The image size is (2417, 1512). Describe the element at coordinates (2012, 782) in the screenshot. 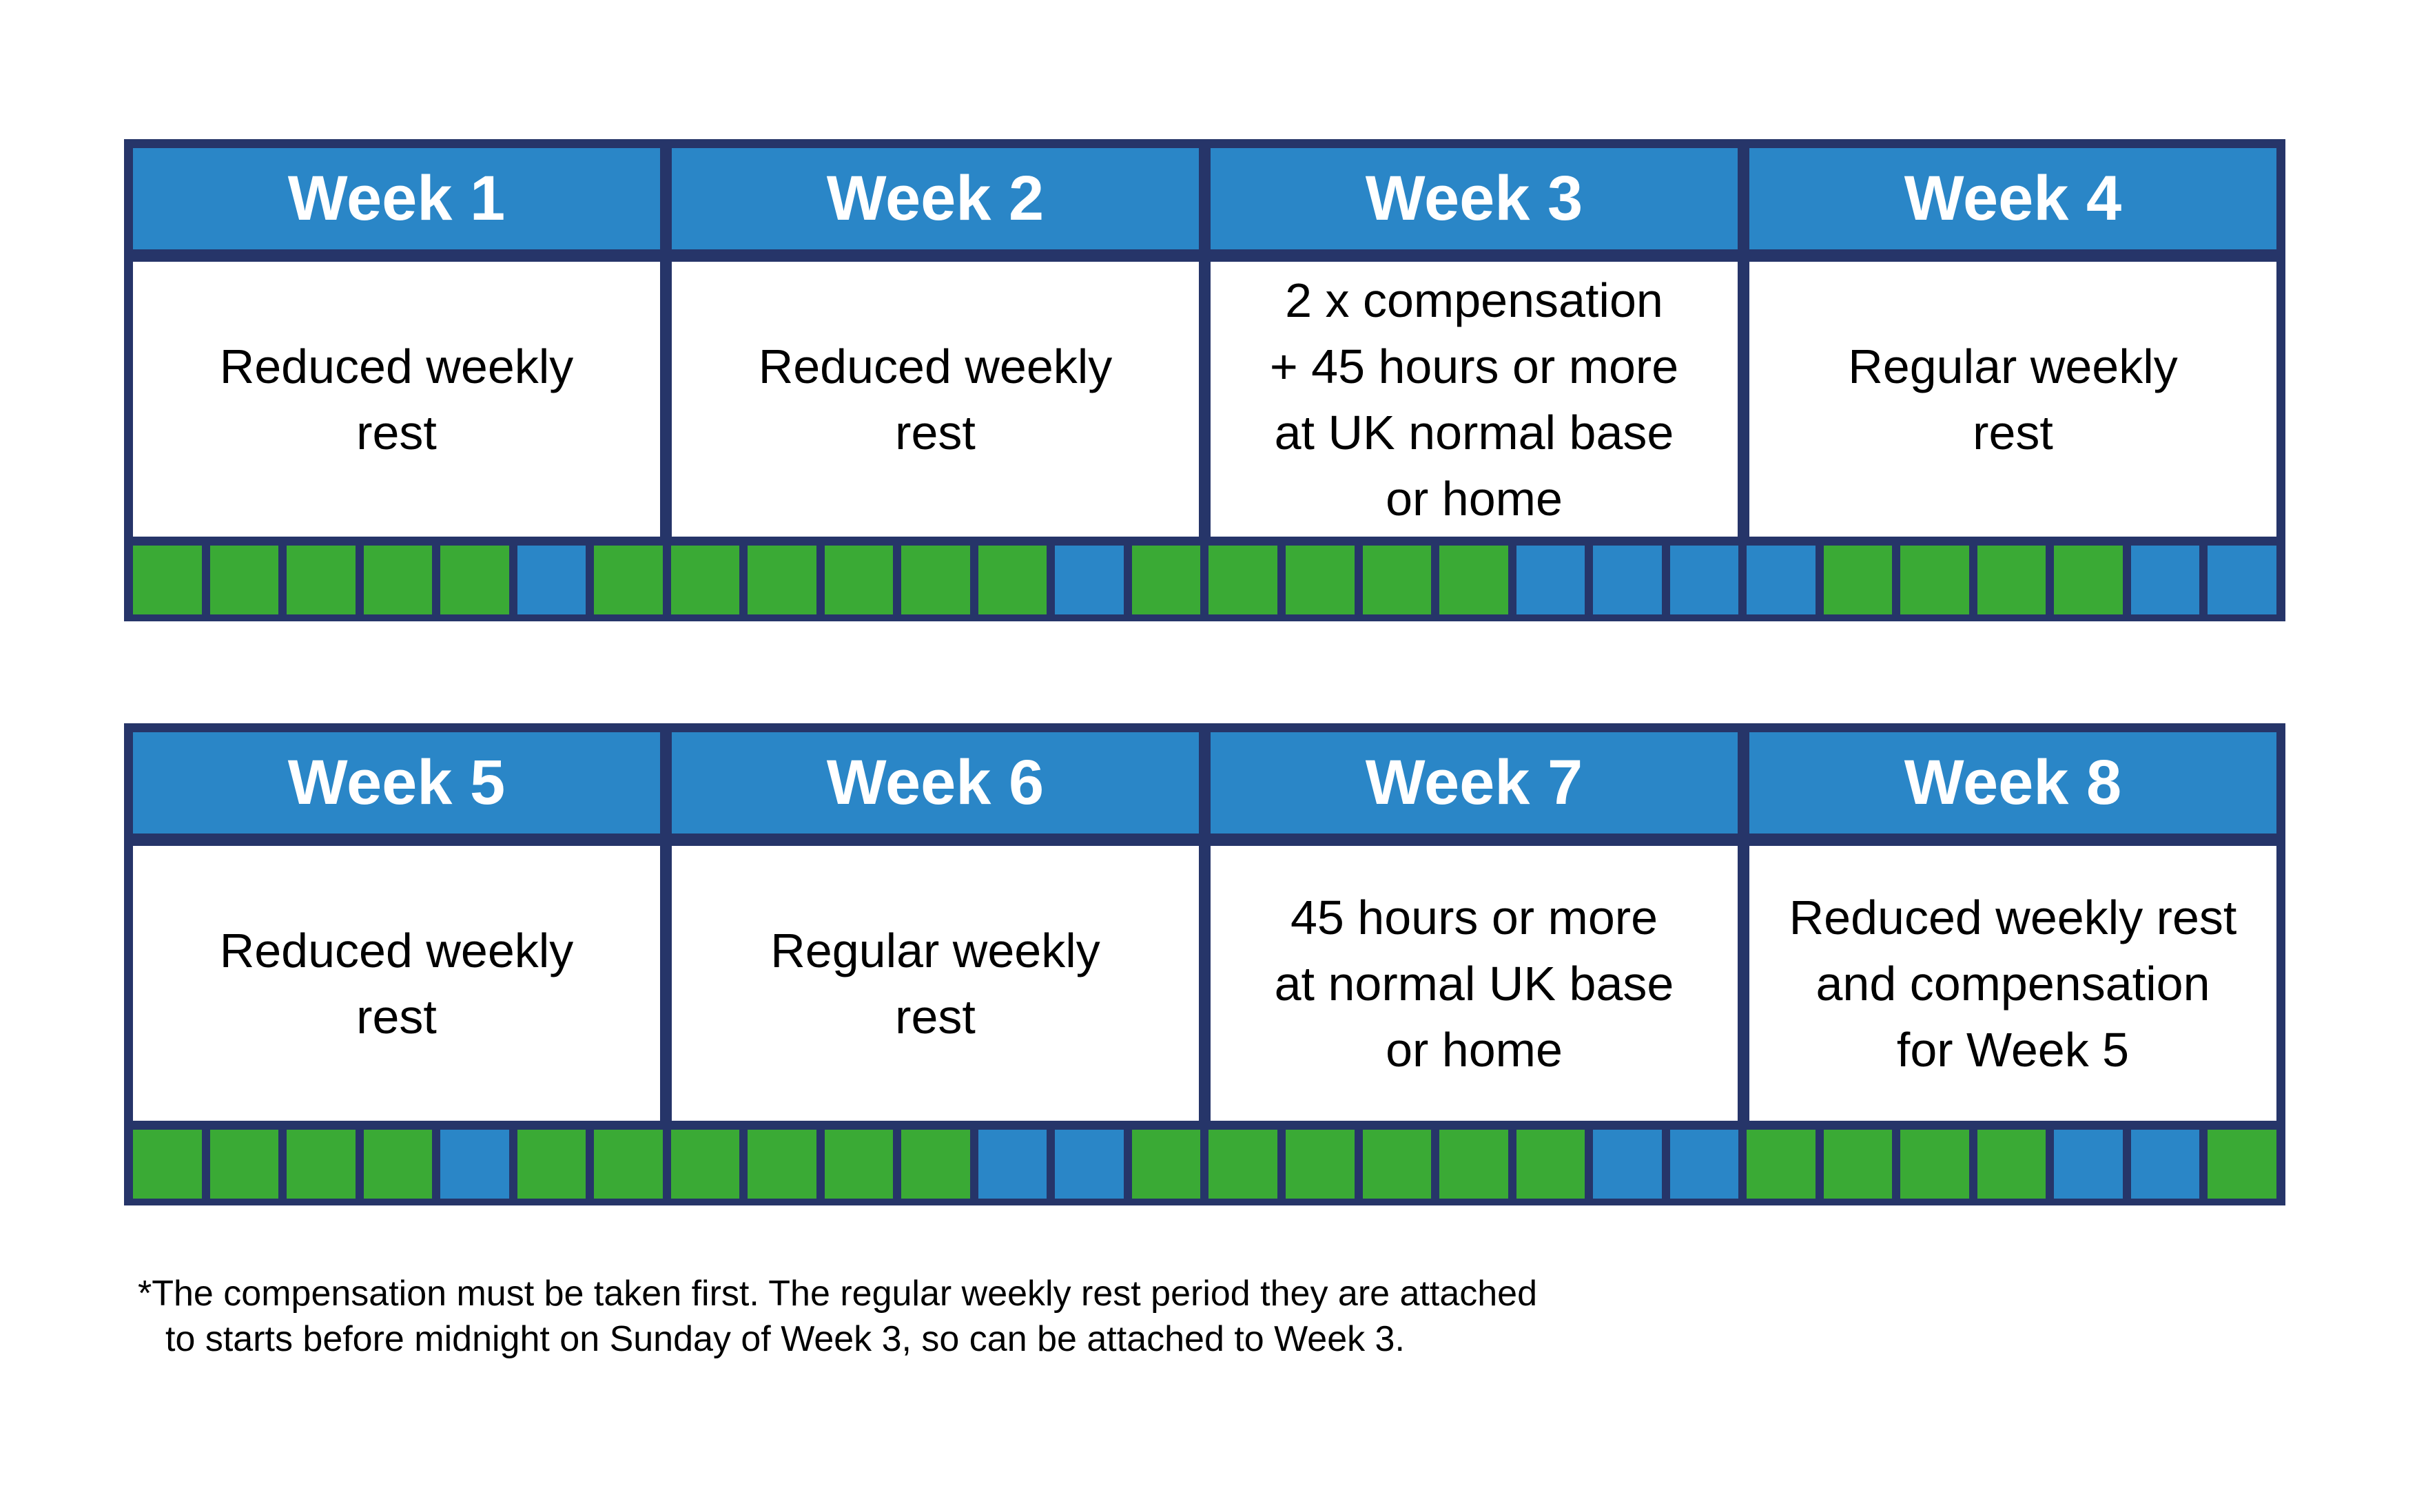

I see `week-header-8: Week 8` at that location.